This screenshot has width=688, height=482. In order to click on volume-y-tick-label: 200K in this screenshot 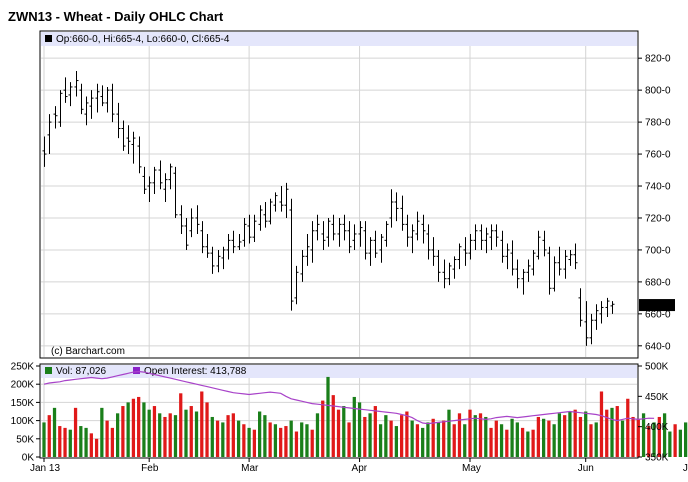, I will do `click(23, 385)`.